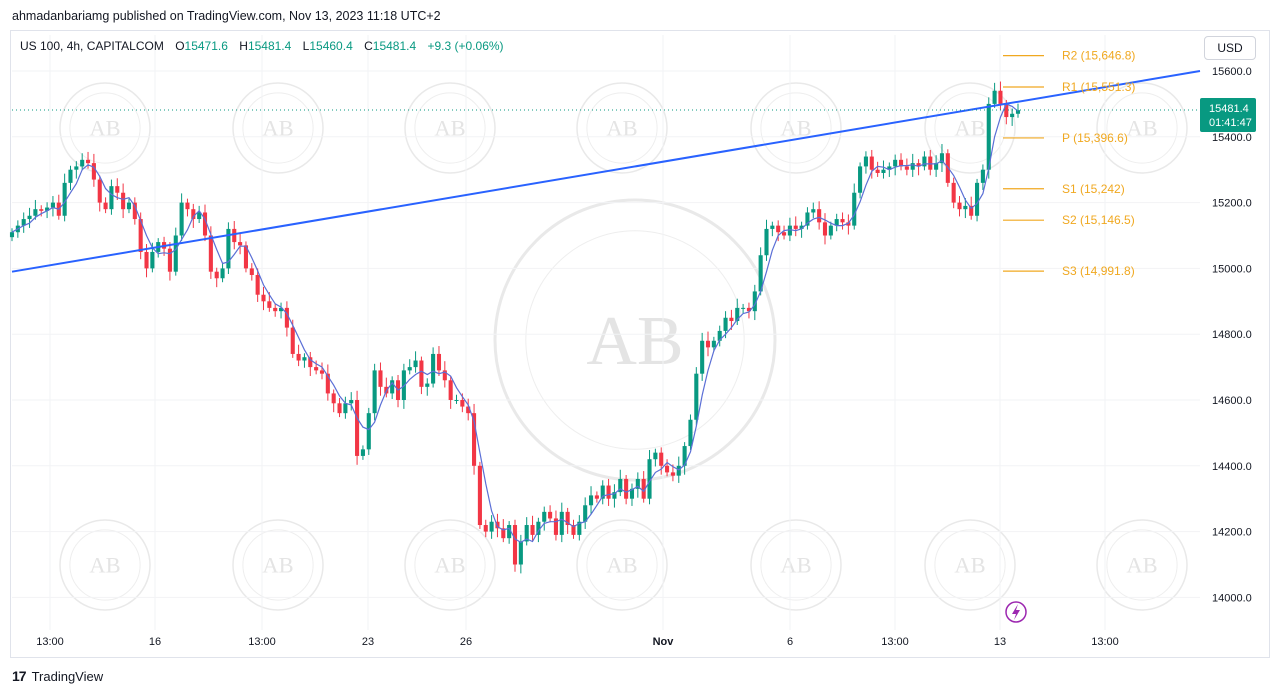 This screenshot has width=1280, height=695. What do you see at coordinates (1000, 642) in the screenshot?
I see `time-tick-label: 13` at bounding box center [1000, 642].